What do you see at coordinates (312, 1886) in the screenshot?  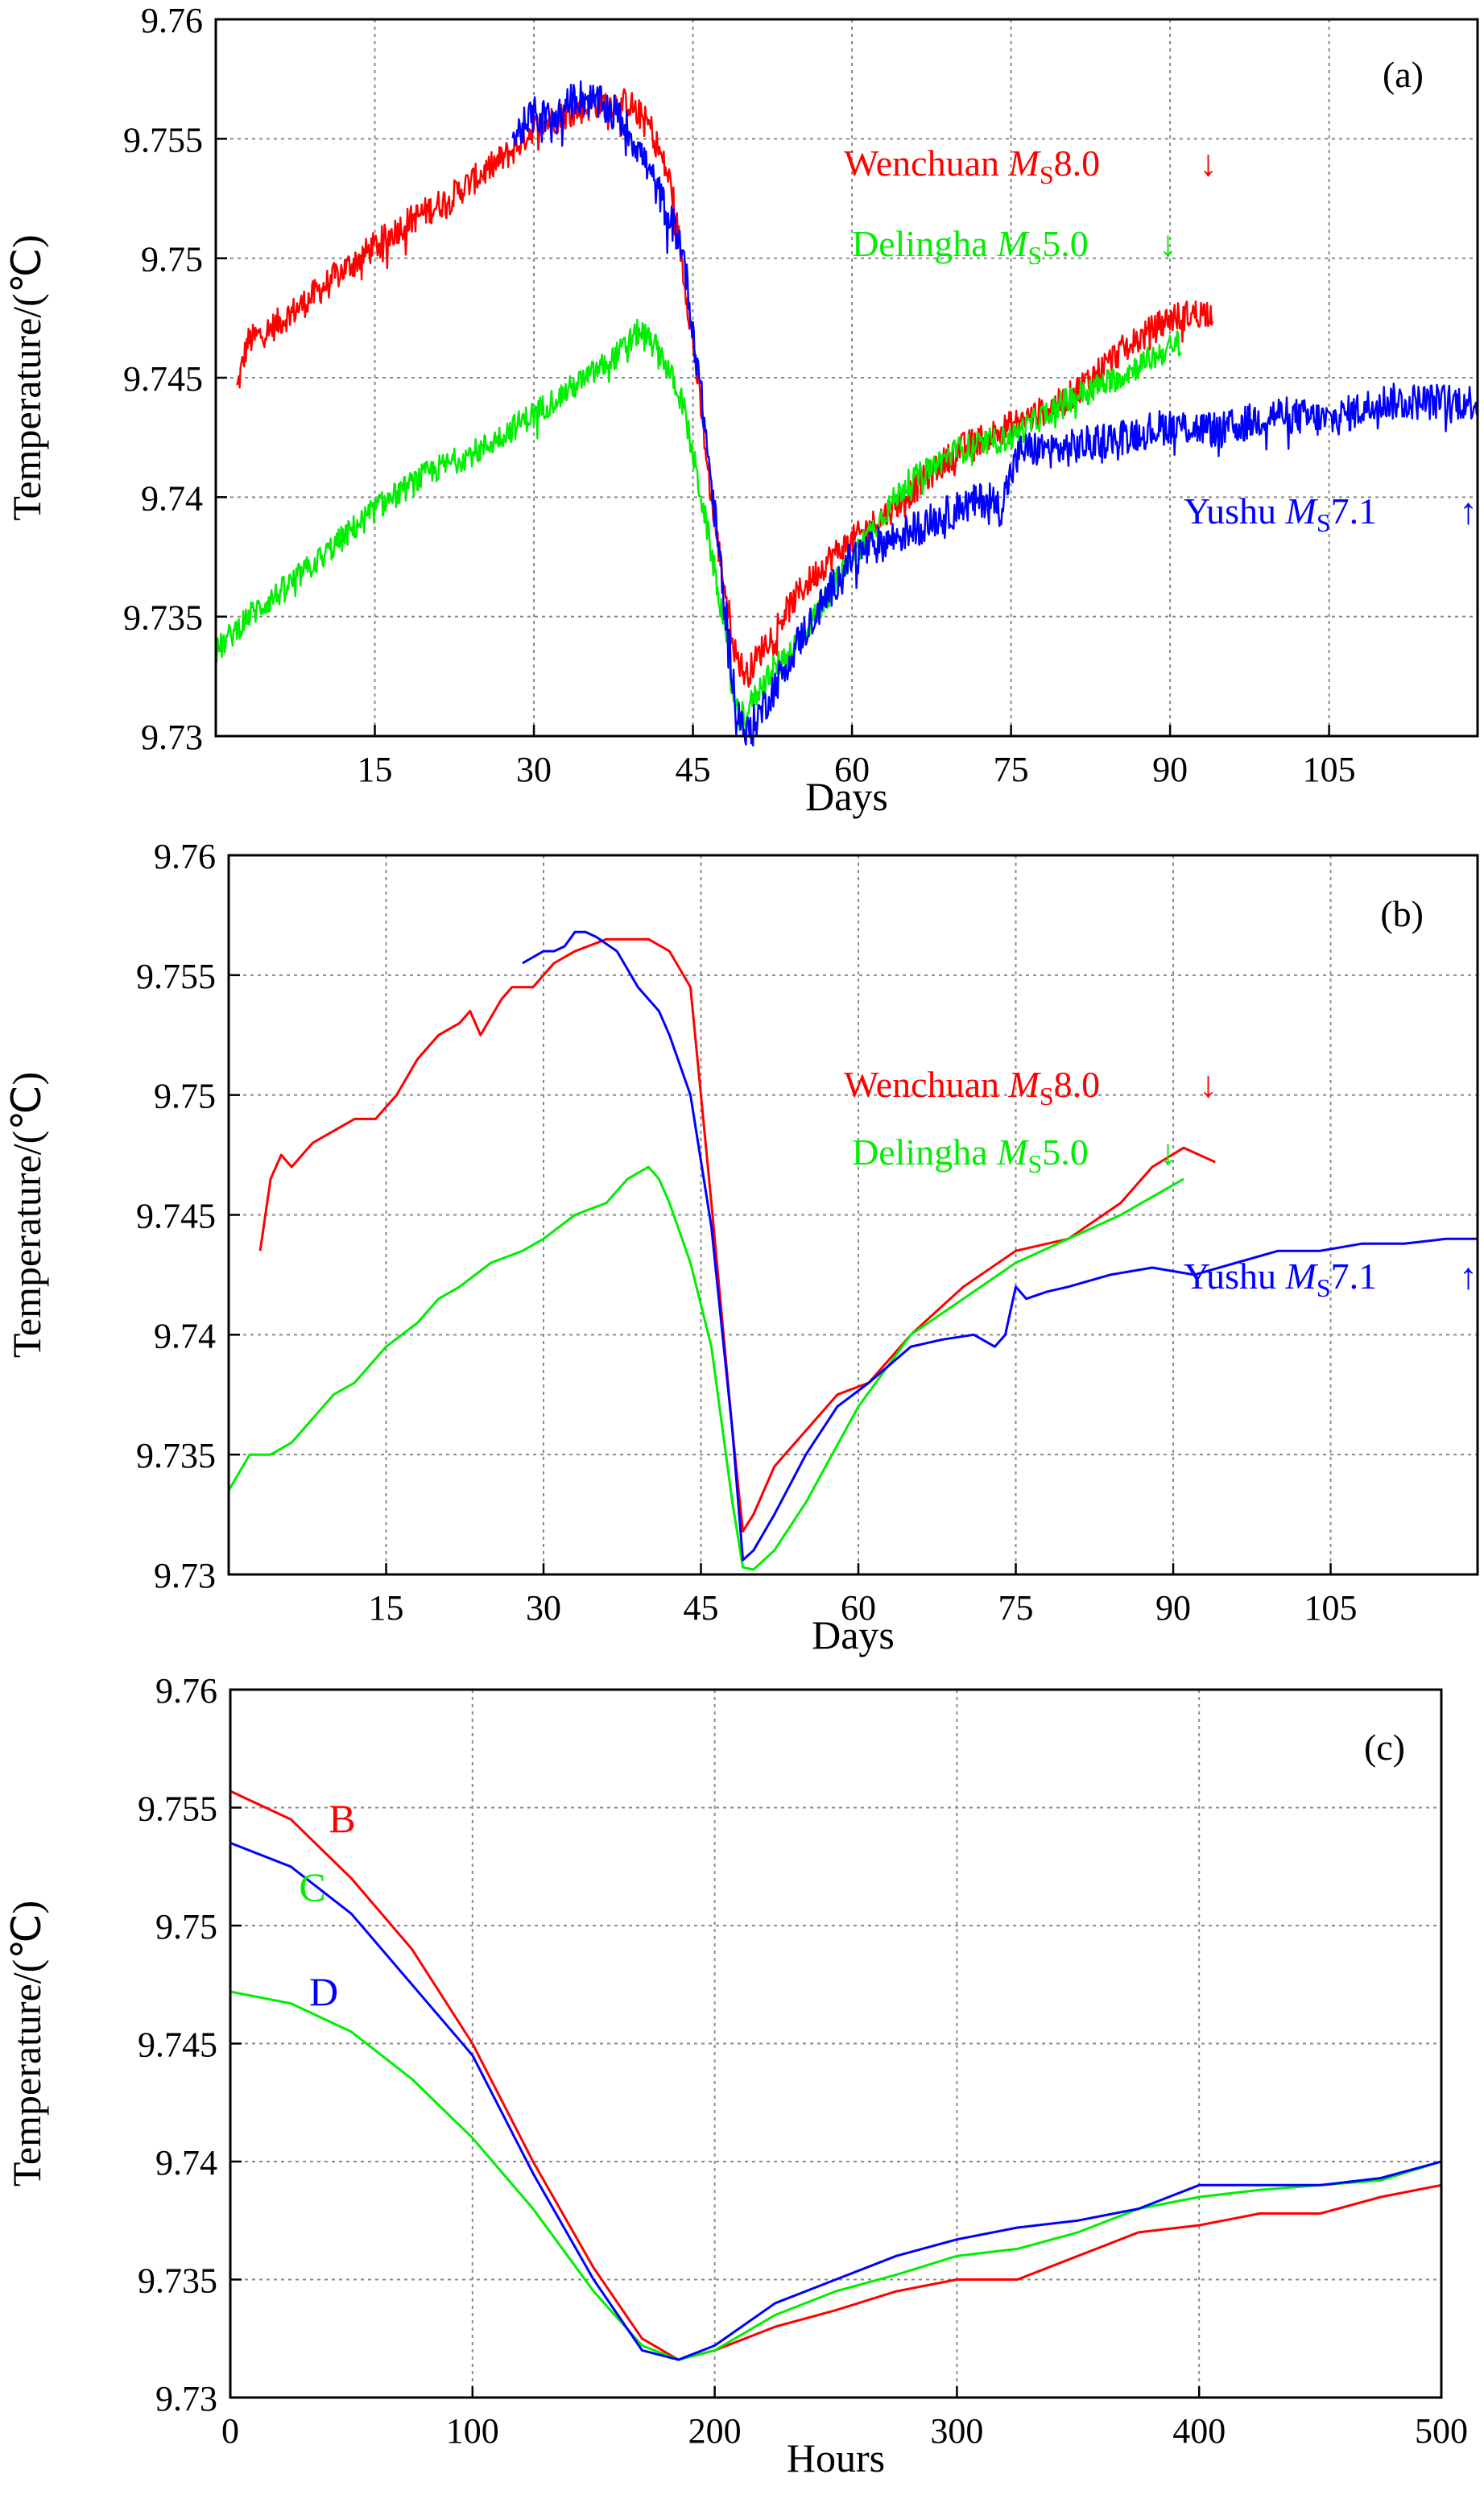 I see `series-label: C` at bounding box center [312, 1886].